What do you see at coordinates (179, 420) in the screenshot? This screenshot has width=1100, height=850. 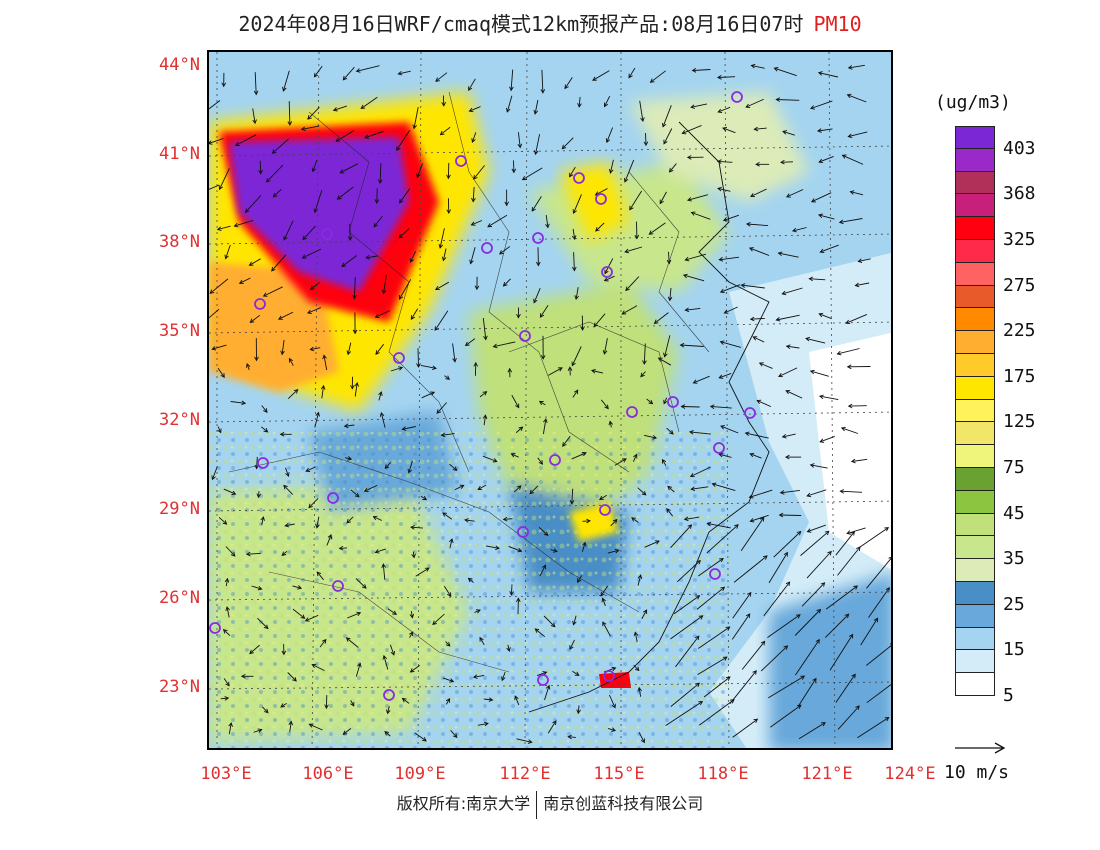 I see `lat-label-32: 32°N` at bounding box center [179, 420].